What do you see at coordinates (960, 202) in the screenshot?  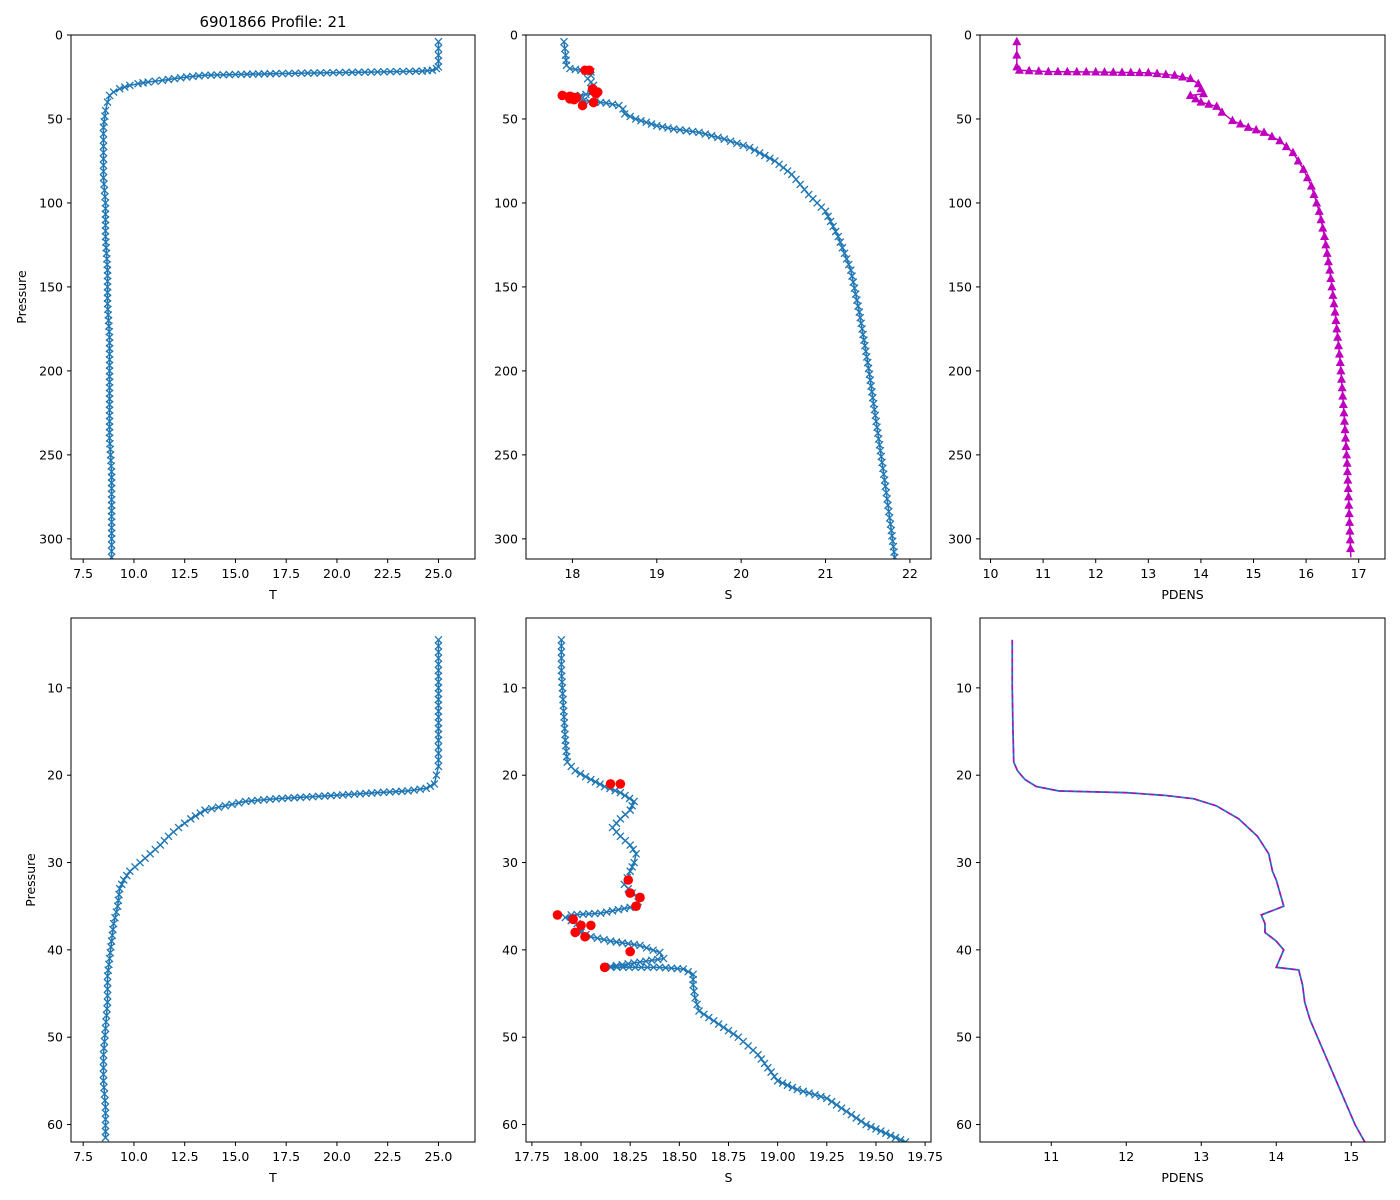 I see `y-tick-label: 100` at bounding box center [960, 202].